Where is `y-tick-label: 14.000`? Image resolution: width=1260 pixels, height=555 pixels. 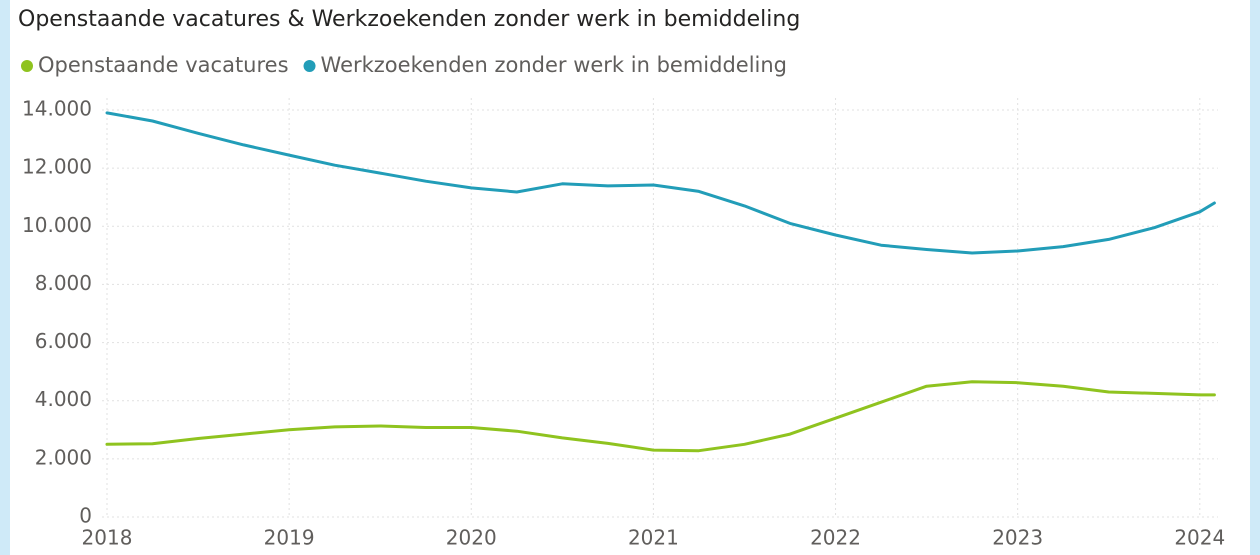 y-tick-label: 14.000 is located at coordinates (57, 109).